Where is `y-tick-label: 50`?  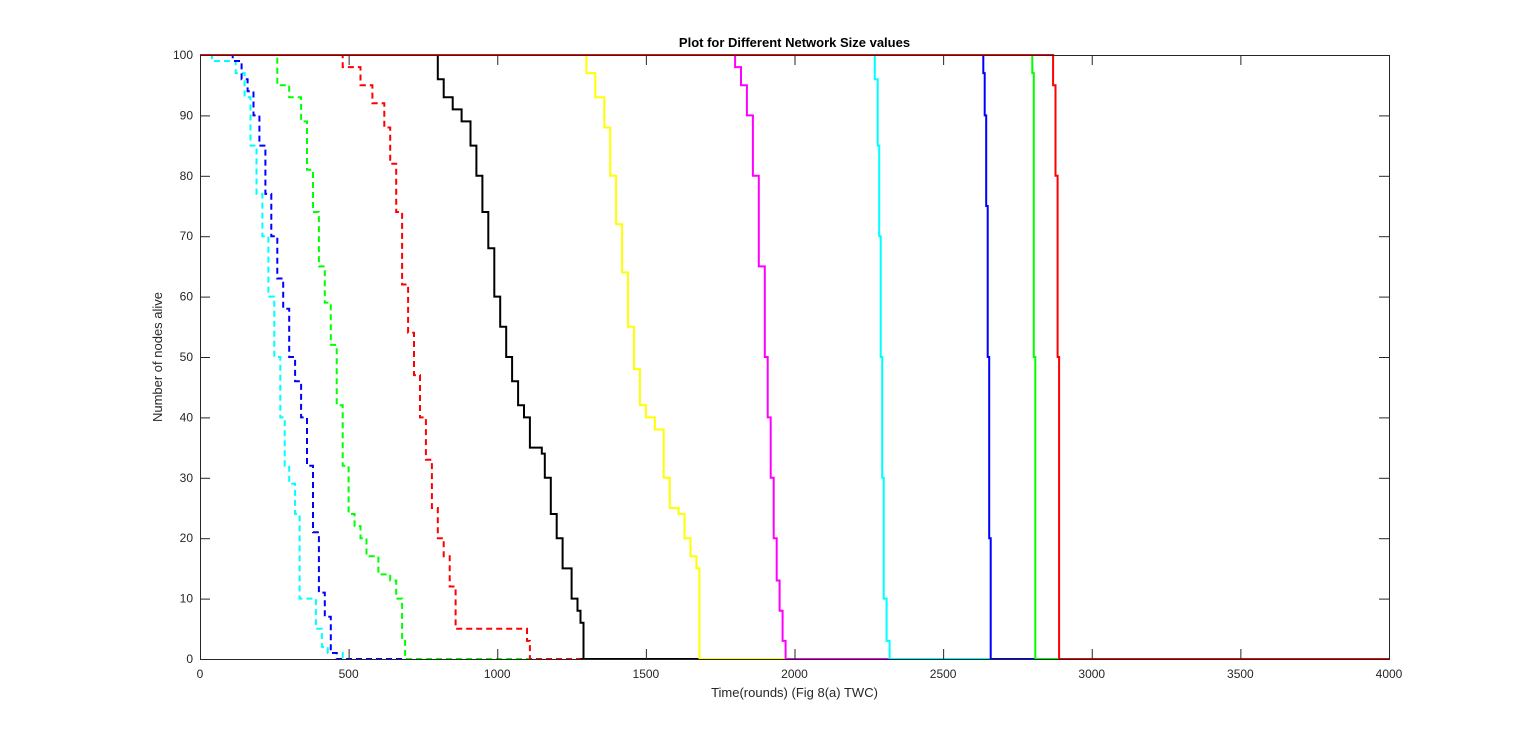
y-tick-label: 50 is located at coordinates (187, 357).